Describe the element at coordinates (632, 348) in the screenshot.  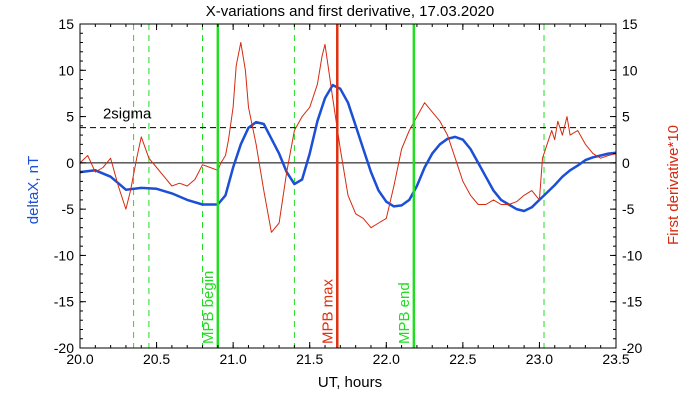
I see `y-tick-label-right: -20` at that location.